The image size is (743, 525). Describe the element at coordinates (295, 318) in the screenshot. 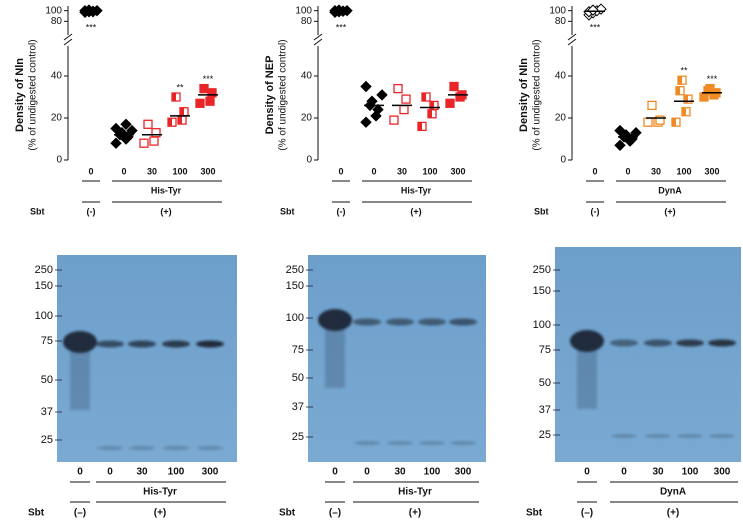

I see `marker-label: 100` at that location.